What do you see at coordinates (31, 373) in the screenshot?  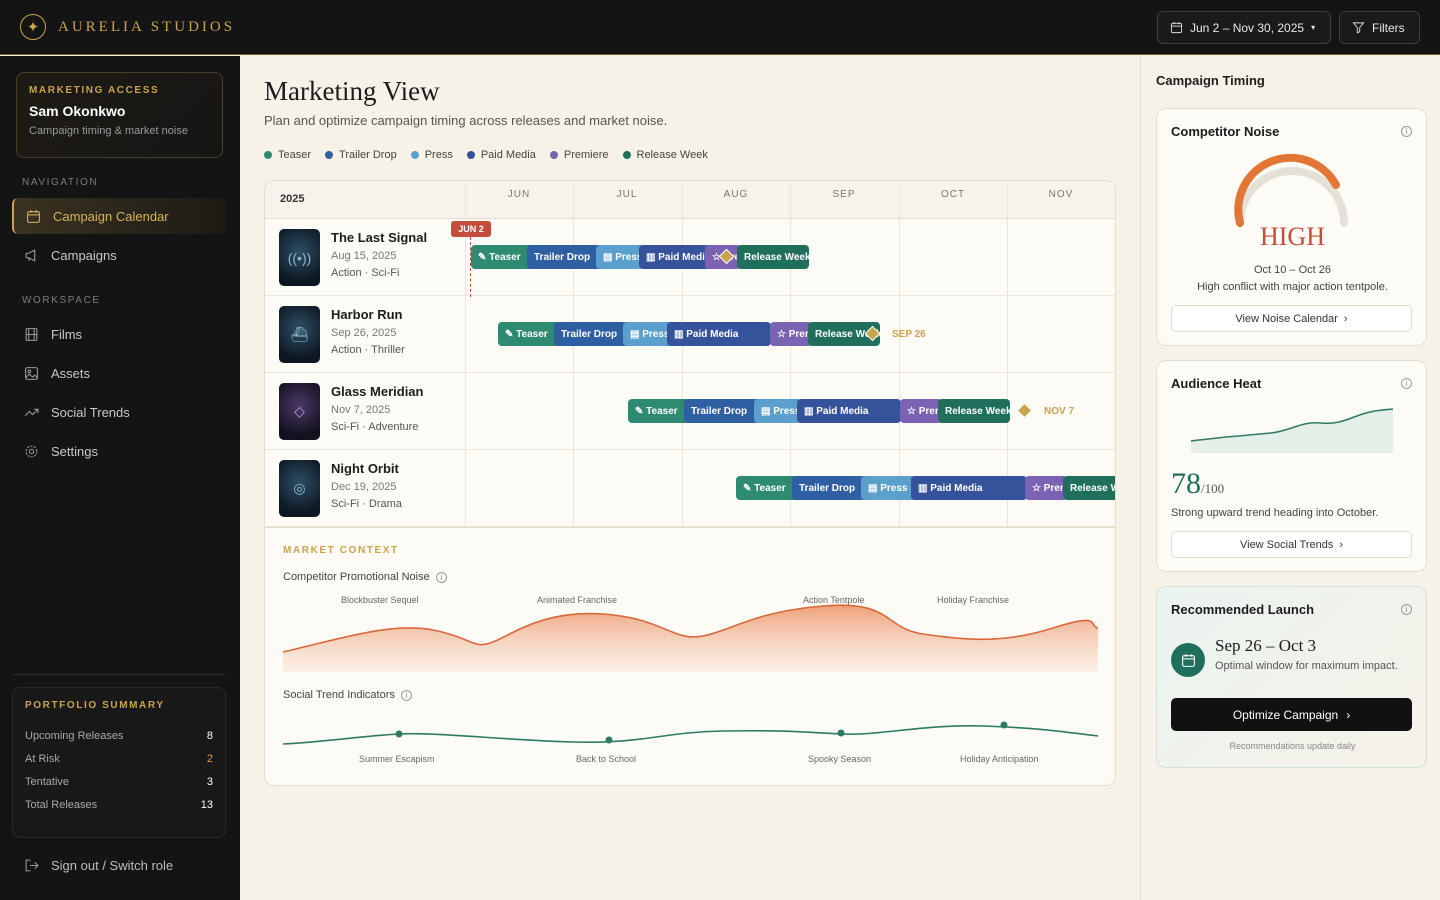 I see `image-icon` at bounding box center [31, 373].